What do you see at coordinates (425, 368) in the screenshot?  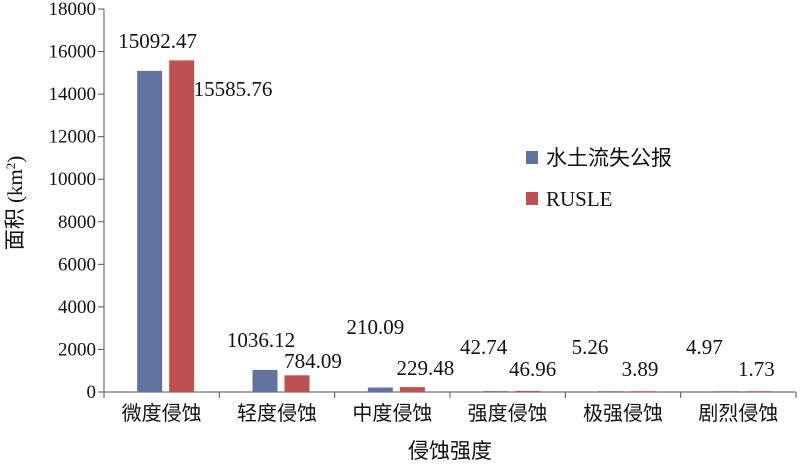 I see `data-label-series-2: 229.48` at bounding box center [425, 368].